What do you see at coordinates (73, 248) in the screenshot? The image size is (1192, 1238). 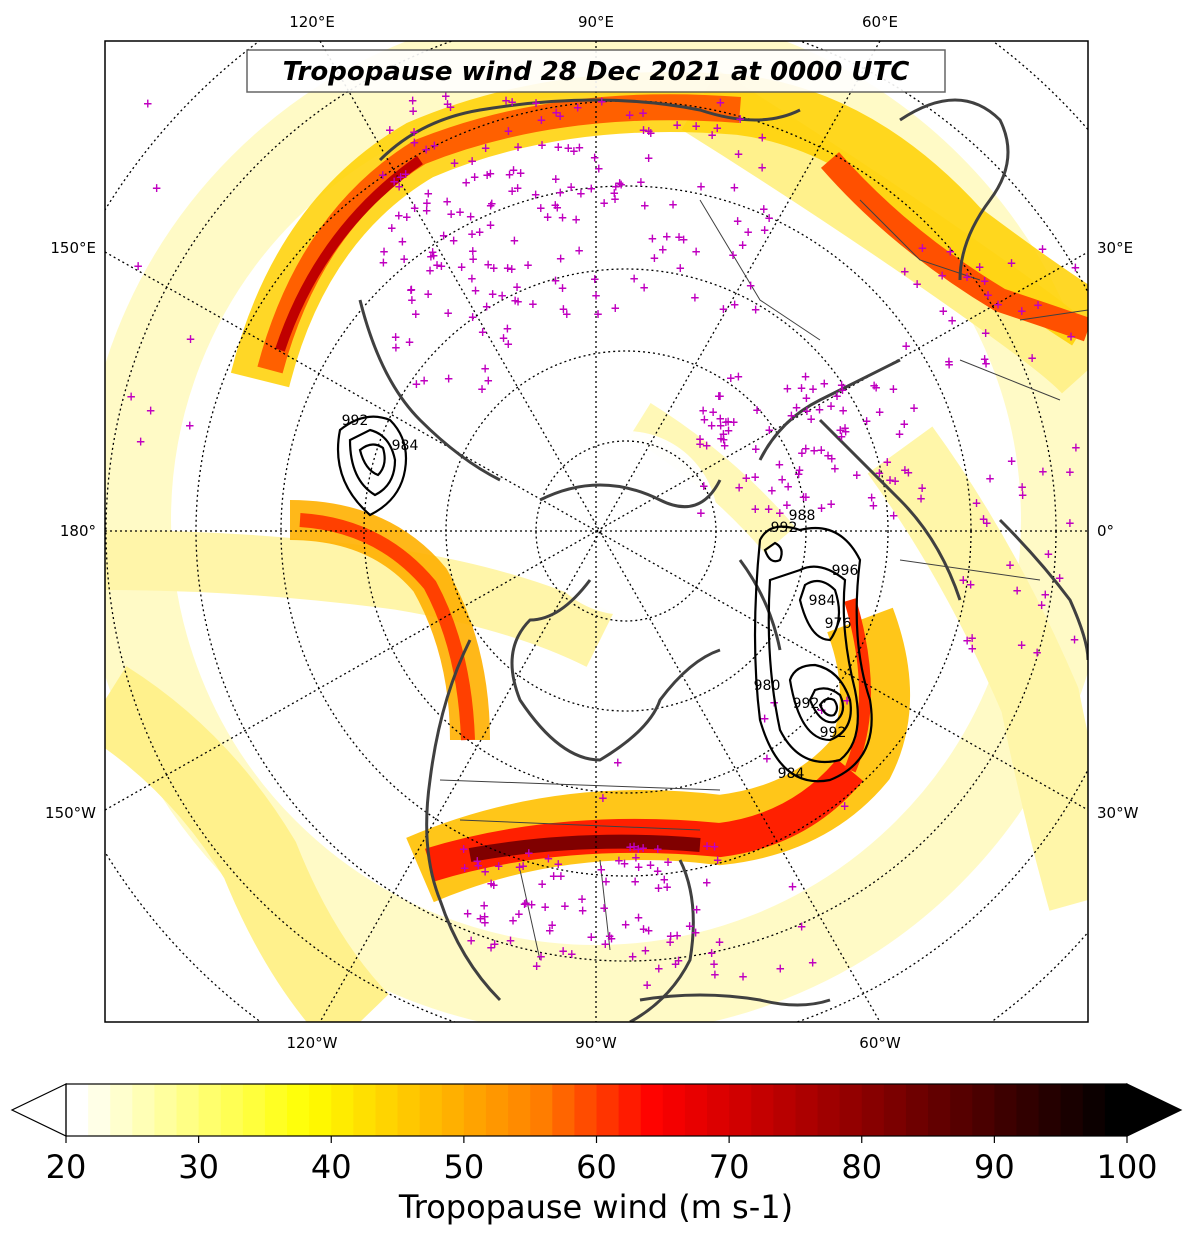 I see `lon-label-left-0: 150°E` at bounding box center [73, 248].